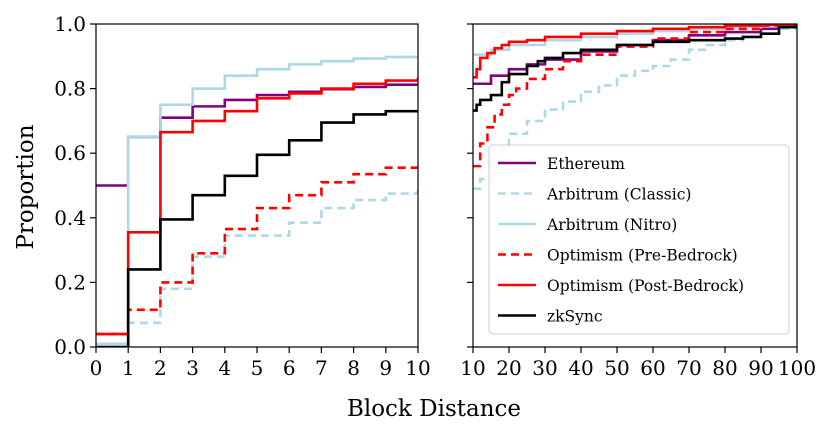  Describe the element at coordinates (26, 186) in the screenshot. I see `y-axis-label: Proportion` at that location.